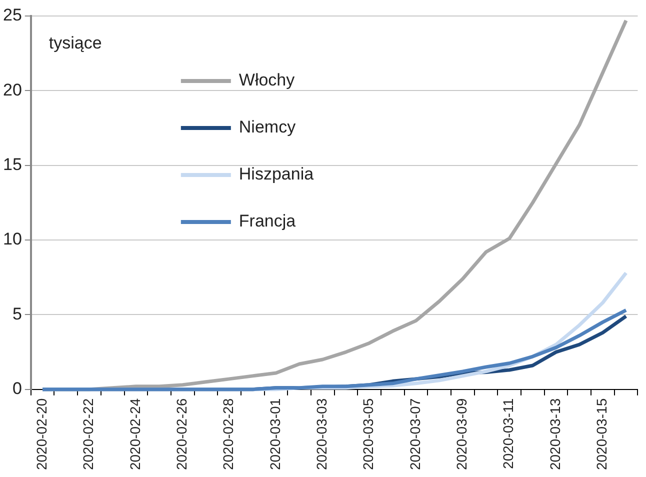 The height and width of the screenshot is (477, 646). What do you see at coordinates (602, 434) in the screenshot?
I see `x-tick-label: 2020-03-15` at bounding box center [602, 434].